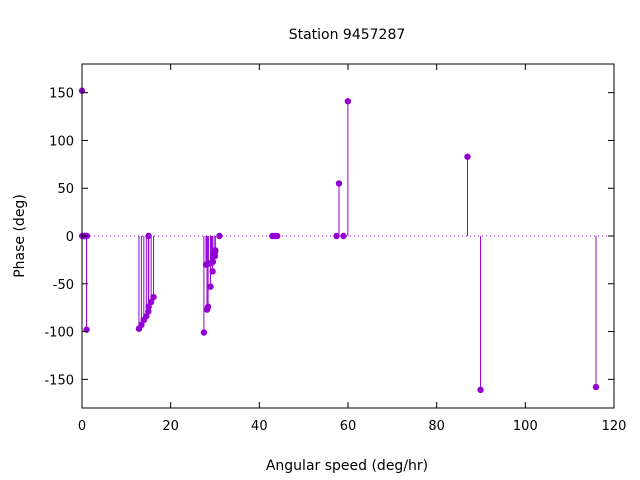 The width and height of the screenshot is (640, 480). Describe the element at coordinates (614, 426) in the screenshot. I see `x-tick-label: 120` at that location.